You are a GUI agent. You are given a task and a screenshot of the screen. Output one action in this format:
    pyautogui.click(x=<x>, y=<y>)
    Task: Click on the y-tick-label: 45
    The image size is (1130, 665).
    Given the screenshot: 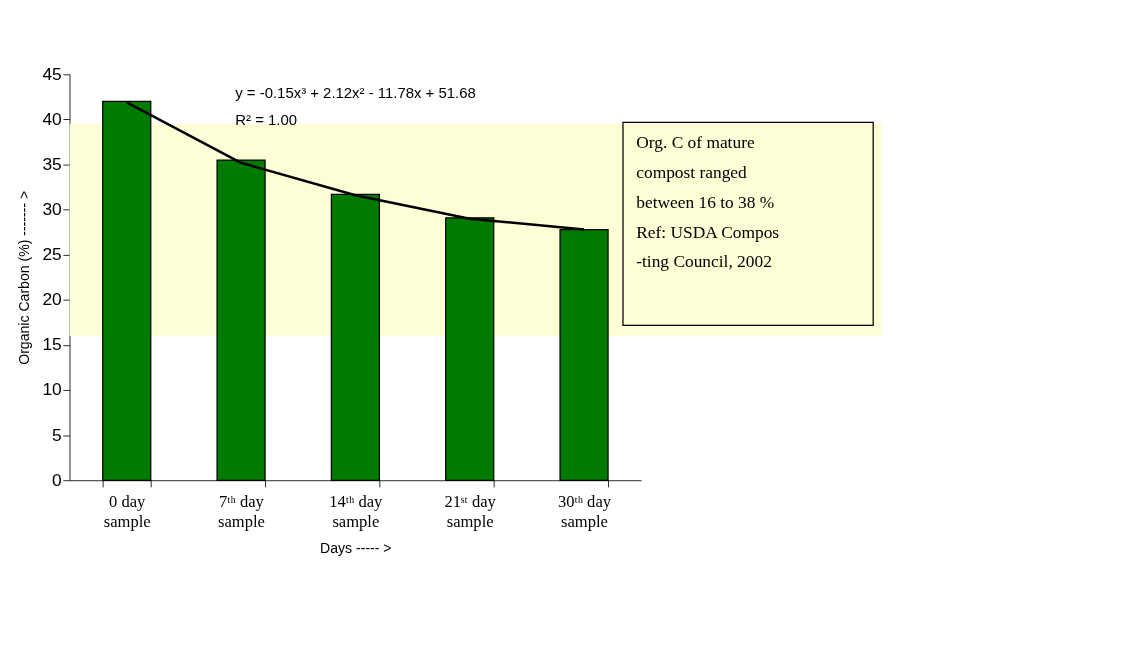 What is the action you would take?
    pyautogui.click(x=52, y=73)
    